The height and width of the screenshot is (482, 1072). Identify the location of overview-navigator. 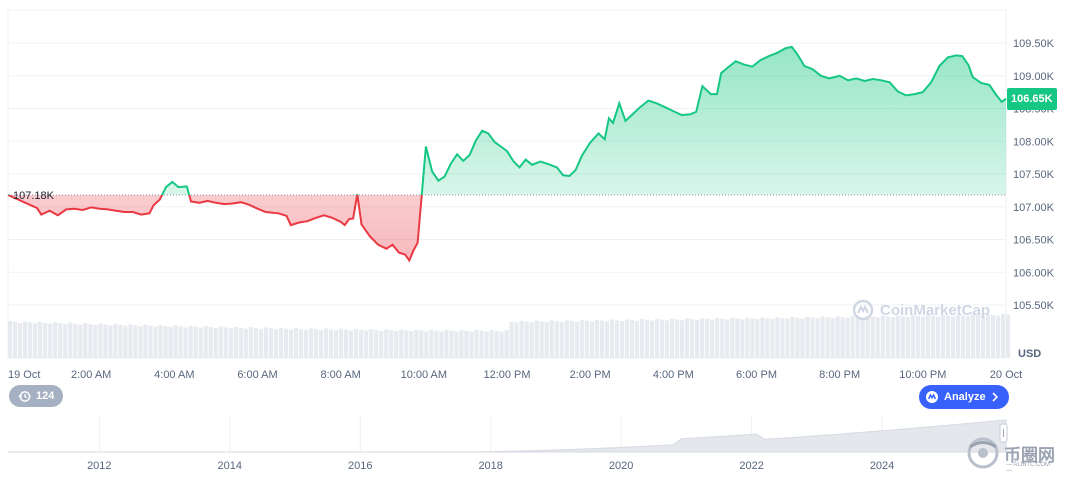
(508, 434).